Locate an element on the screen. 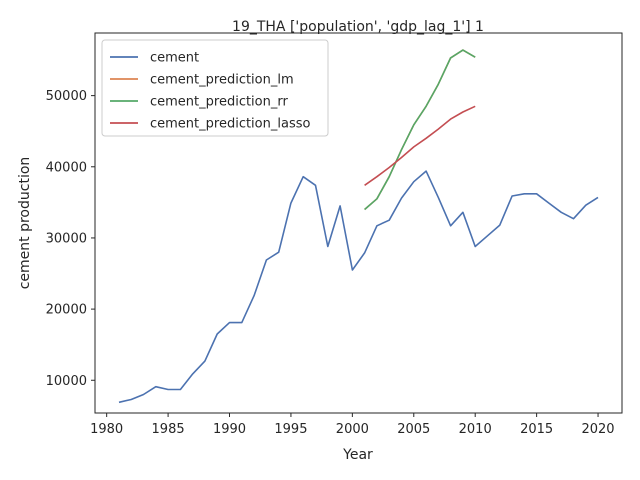 This screenshot has height=480, width=640. x-tick-label: 2005 is located at coordinates (413, 429).